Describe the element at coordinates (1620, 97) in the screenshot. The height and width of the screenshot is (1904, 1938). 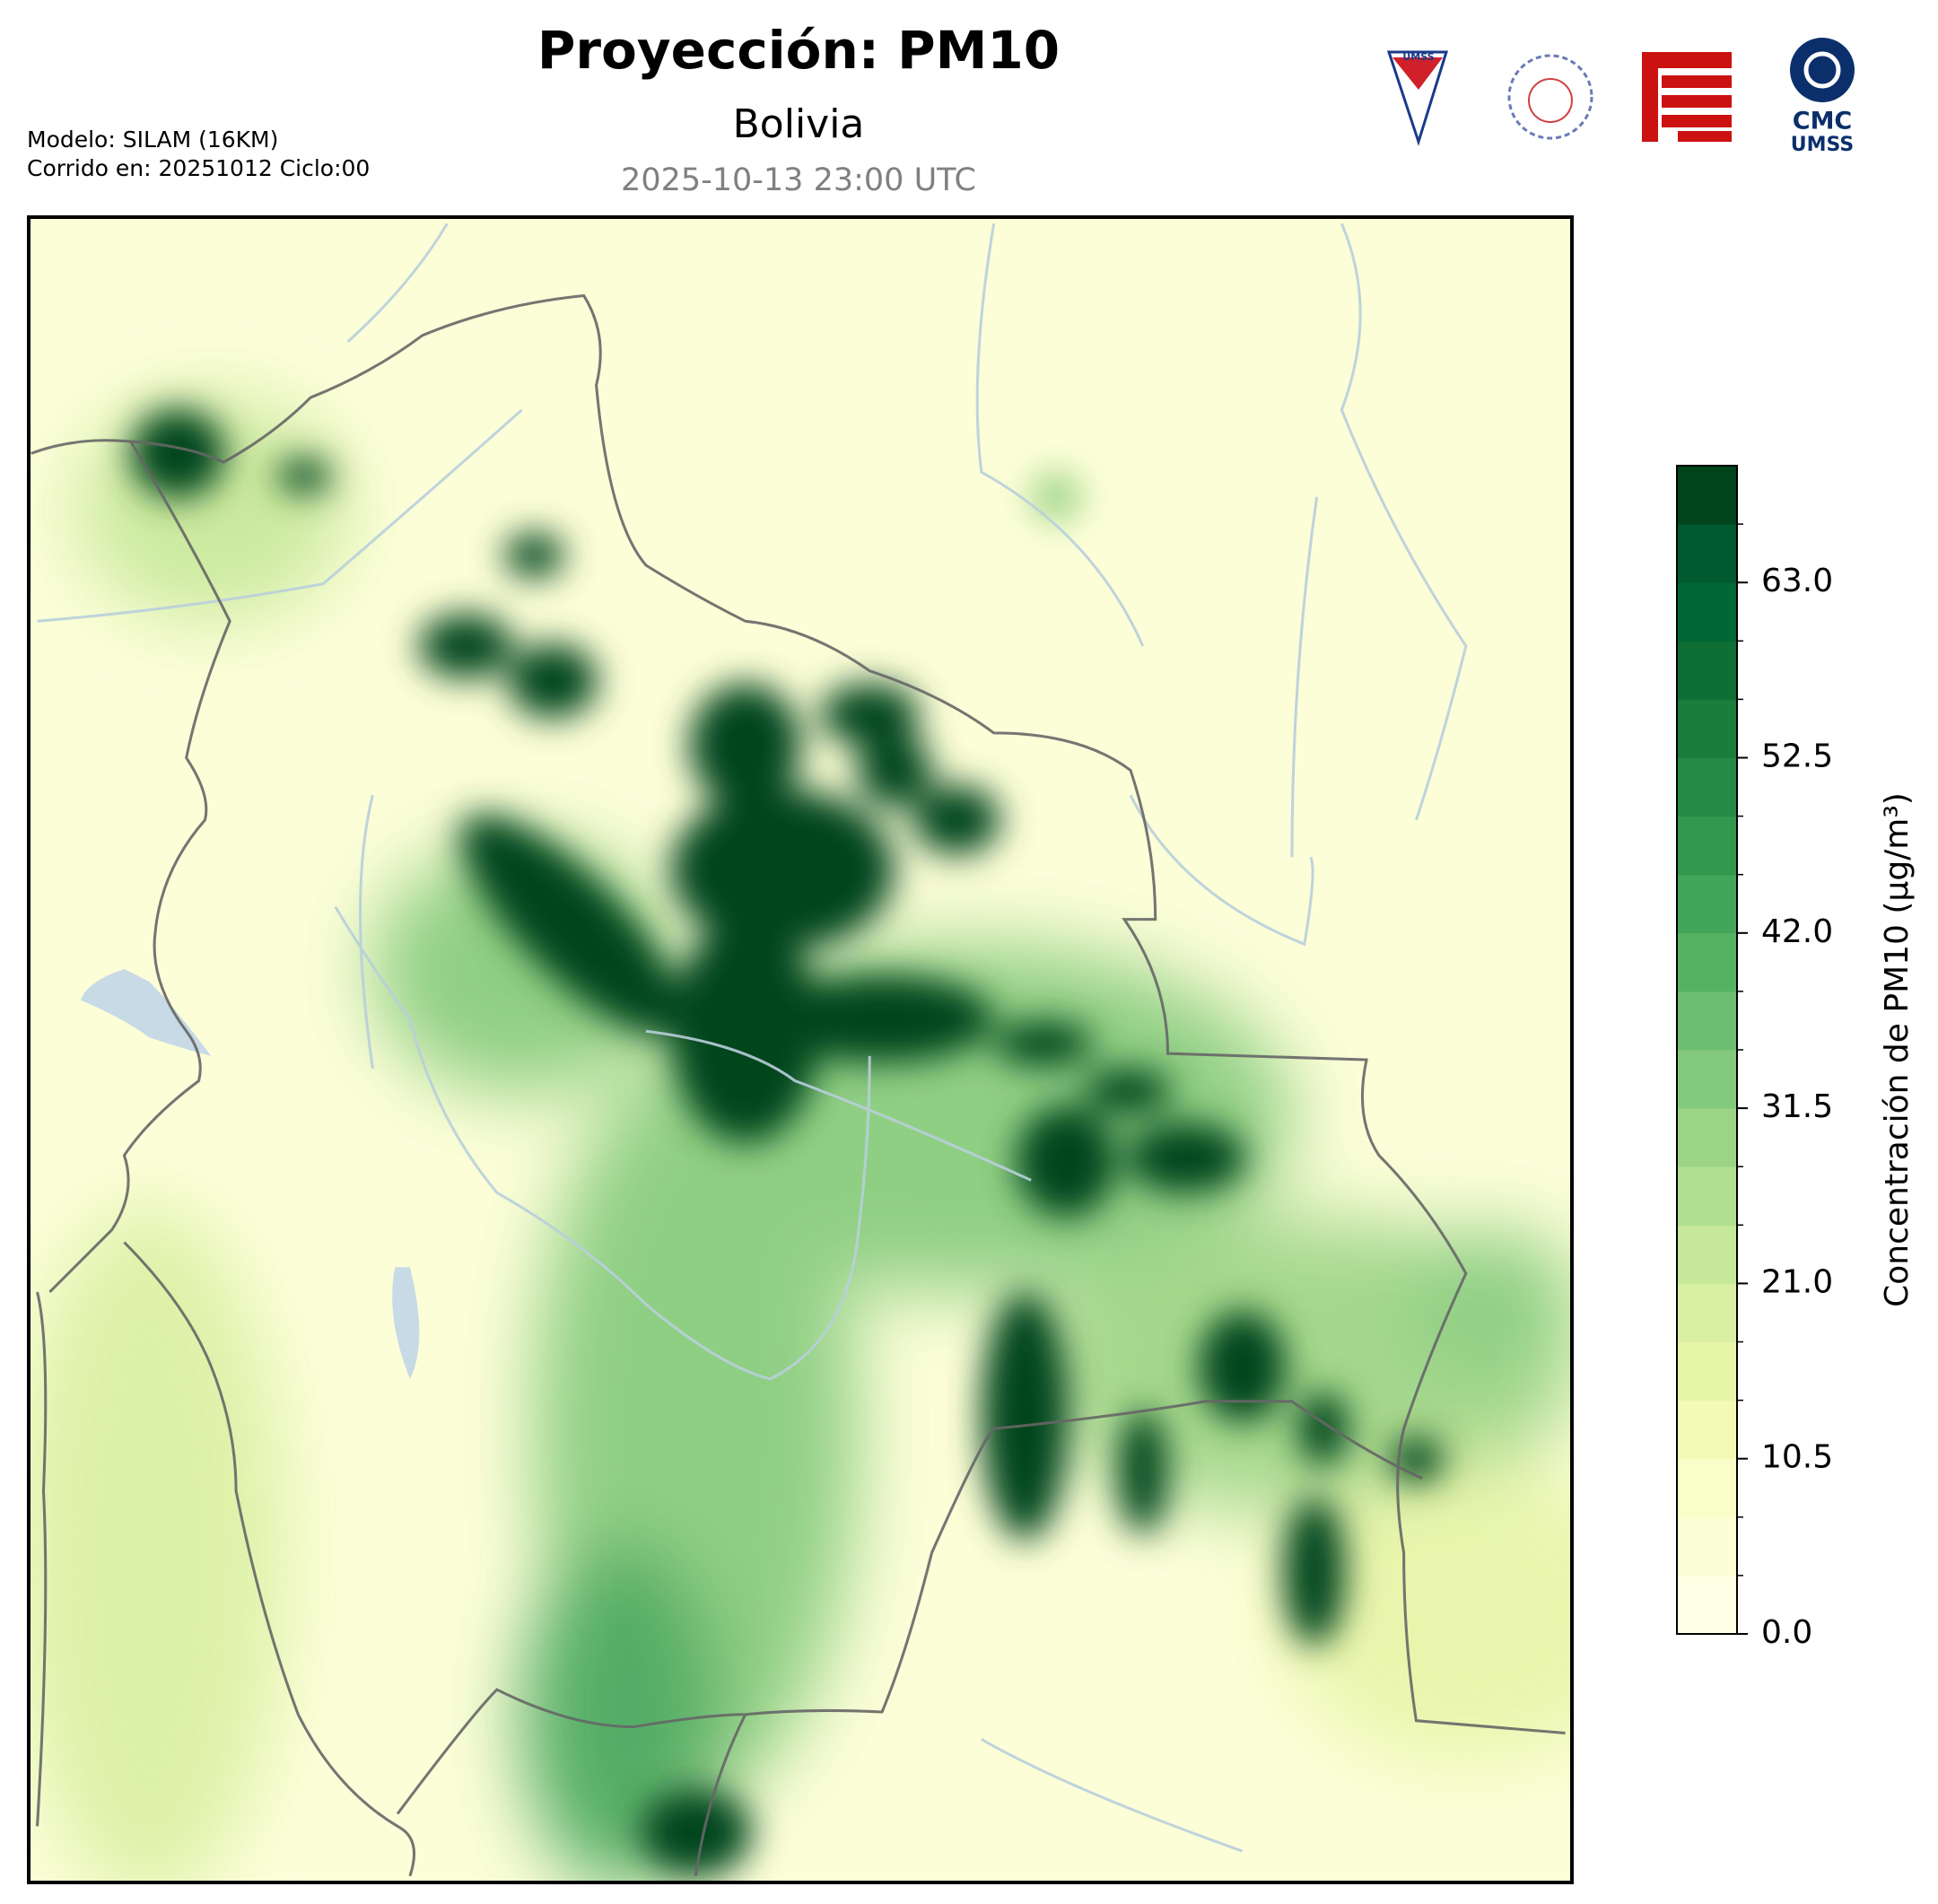
I see `logos: UMSS CMC UMSS` at that location.